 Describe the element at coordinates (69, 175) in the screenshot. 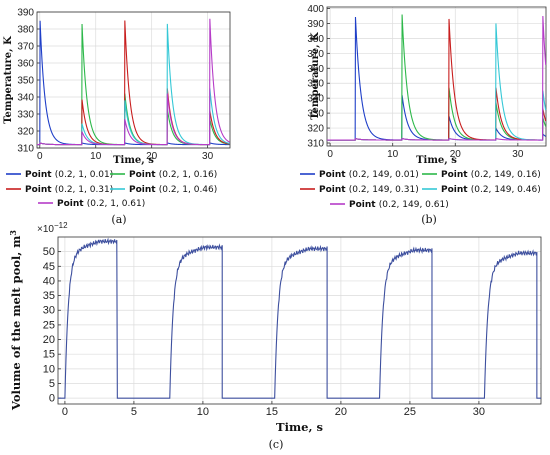

I see `legend-label: Point (0.2, 1, 0.01)` at that location.